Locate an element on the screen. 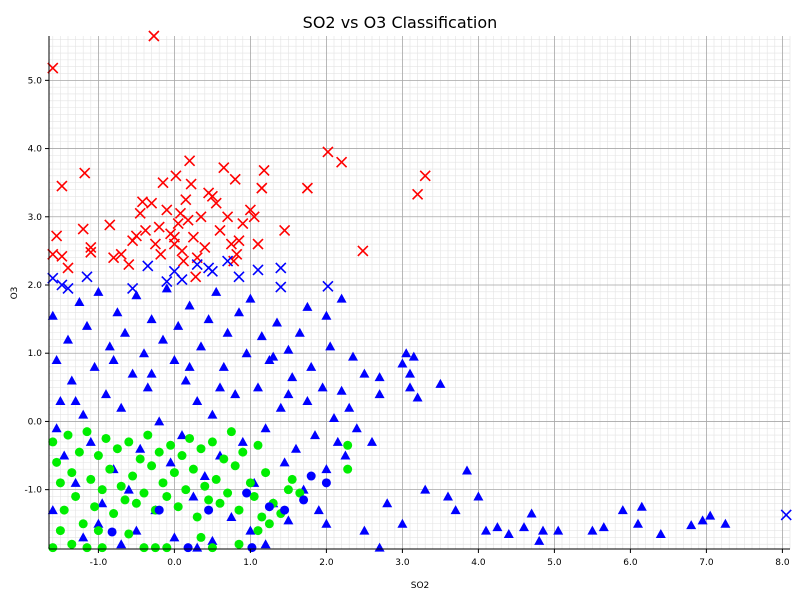 This screenshot has width=800, height=600. y-tick-label: 3.0 is located at coordinates (35, 218).